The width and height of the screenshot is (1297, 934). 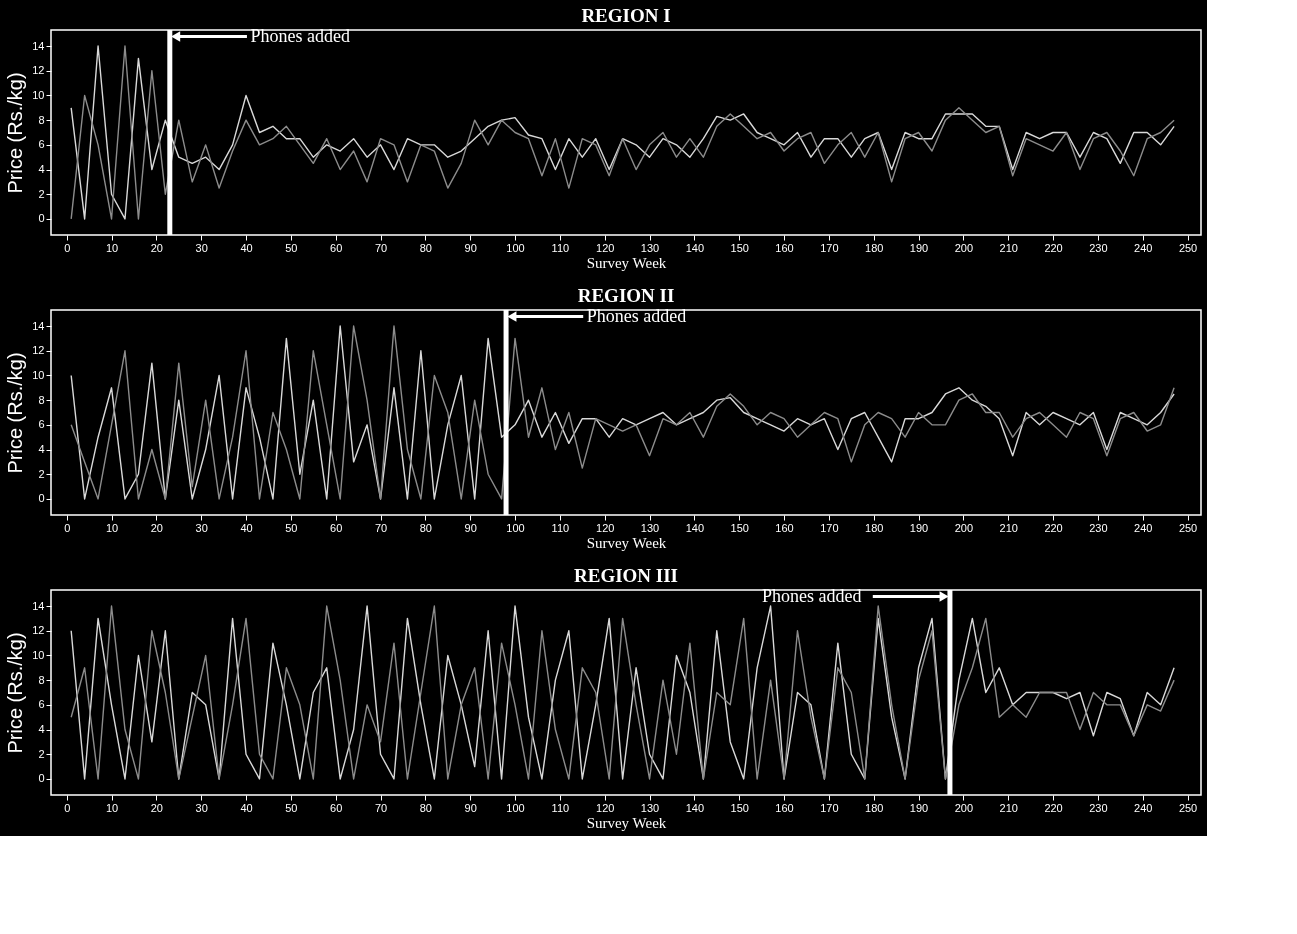 I want to click on x-tick-label: 100, so click(x=515, y=527).